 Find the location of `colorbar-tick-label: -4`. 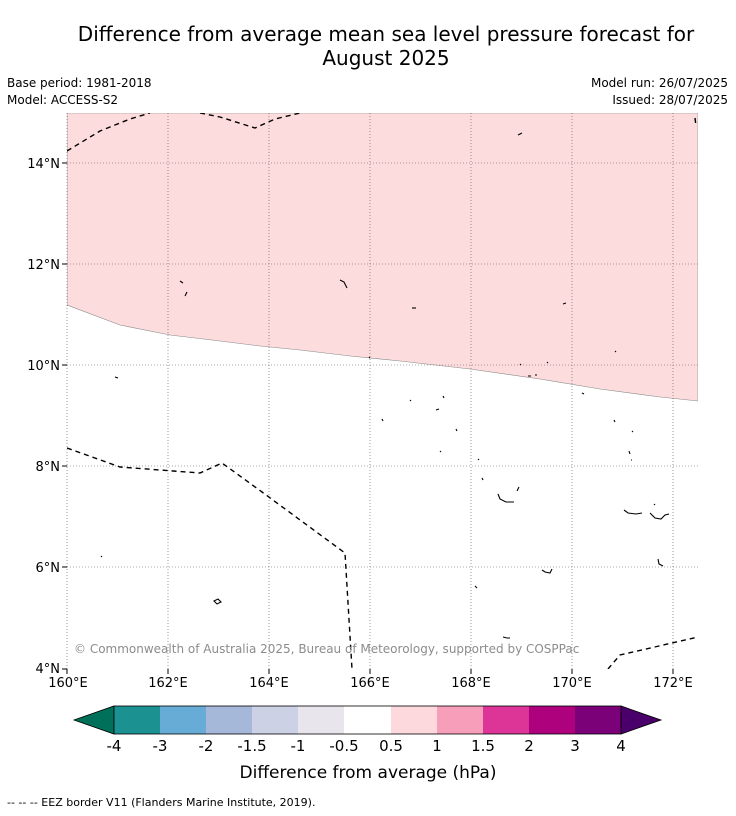

colorbar-tick-label: -4 is located at coordinates (114, 746).